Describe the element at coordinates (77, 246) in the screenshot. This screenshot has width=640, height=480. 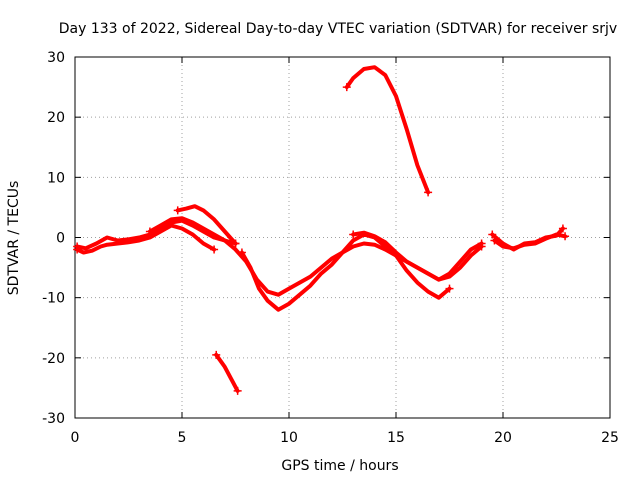
I see `series-point-arc-2-start` at that location.